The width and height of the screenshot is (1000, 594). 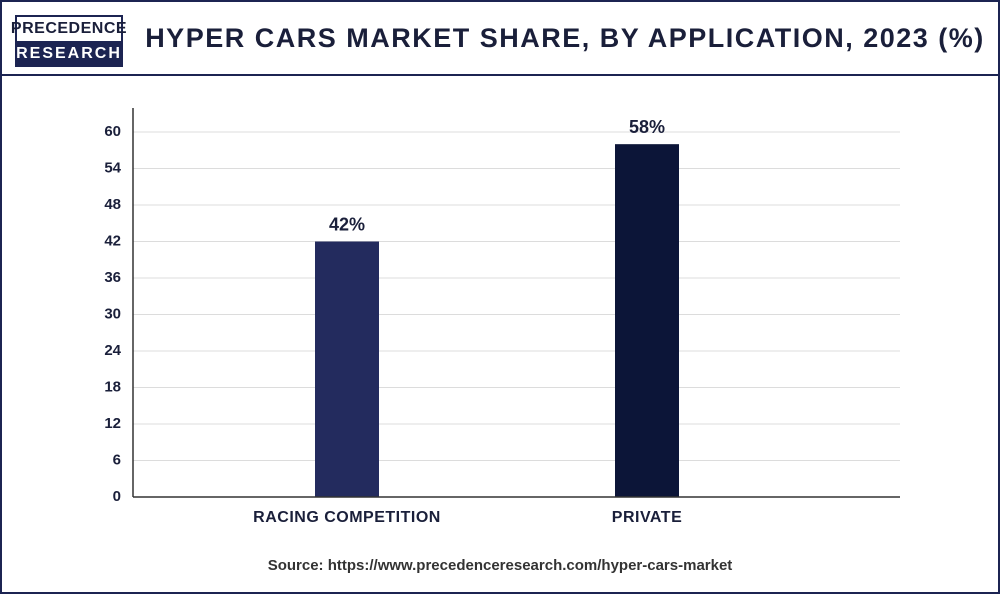 What do you see at coordinates (69, 28) in the screenshot?
I see `logo-top: PRECEDENCE` at bounding box center [69, 28].